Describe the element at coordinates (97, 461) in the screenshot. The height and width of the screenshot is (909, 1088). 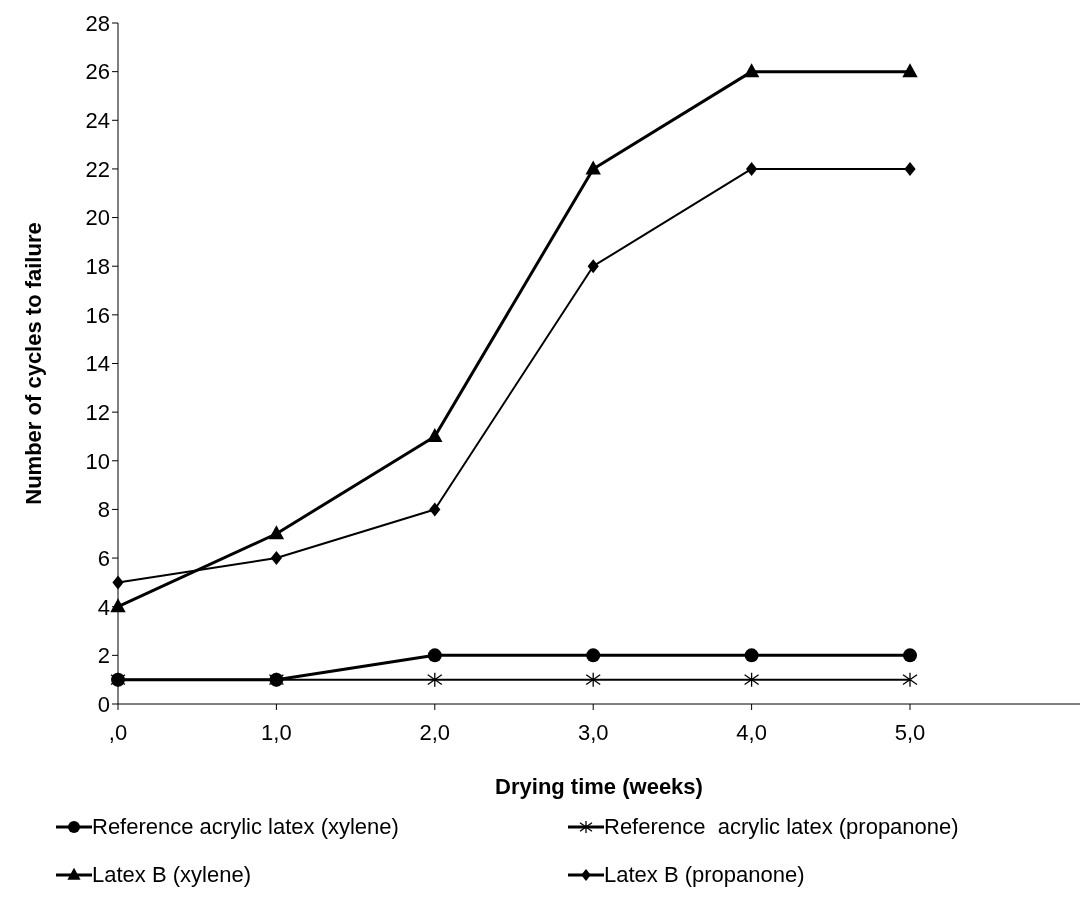
I see `y-tick-label: 10` at that location.